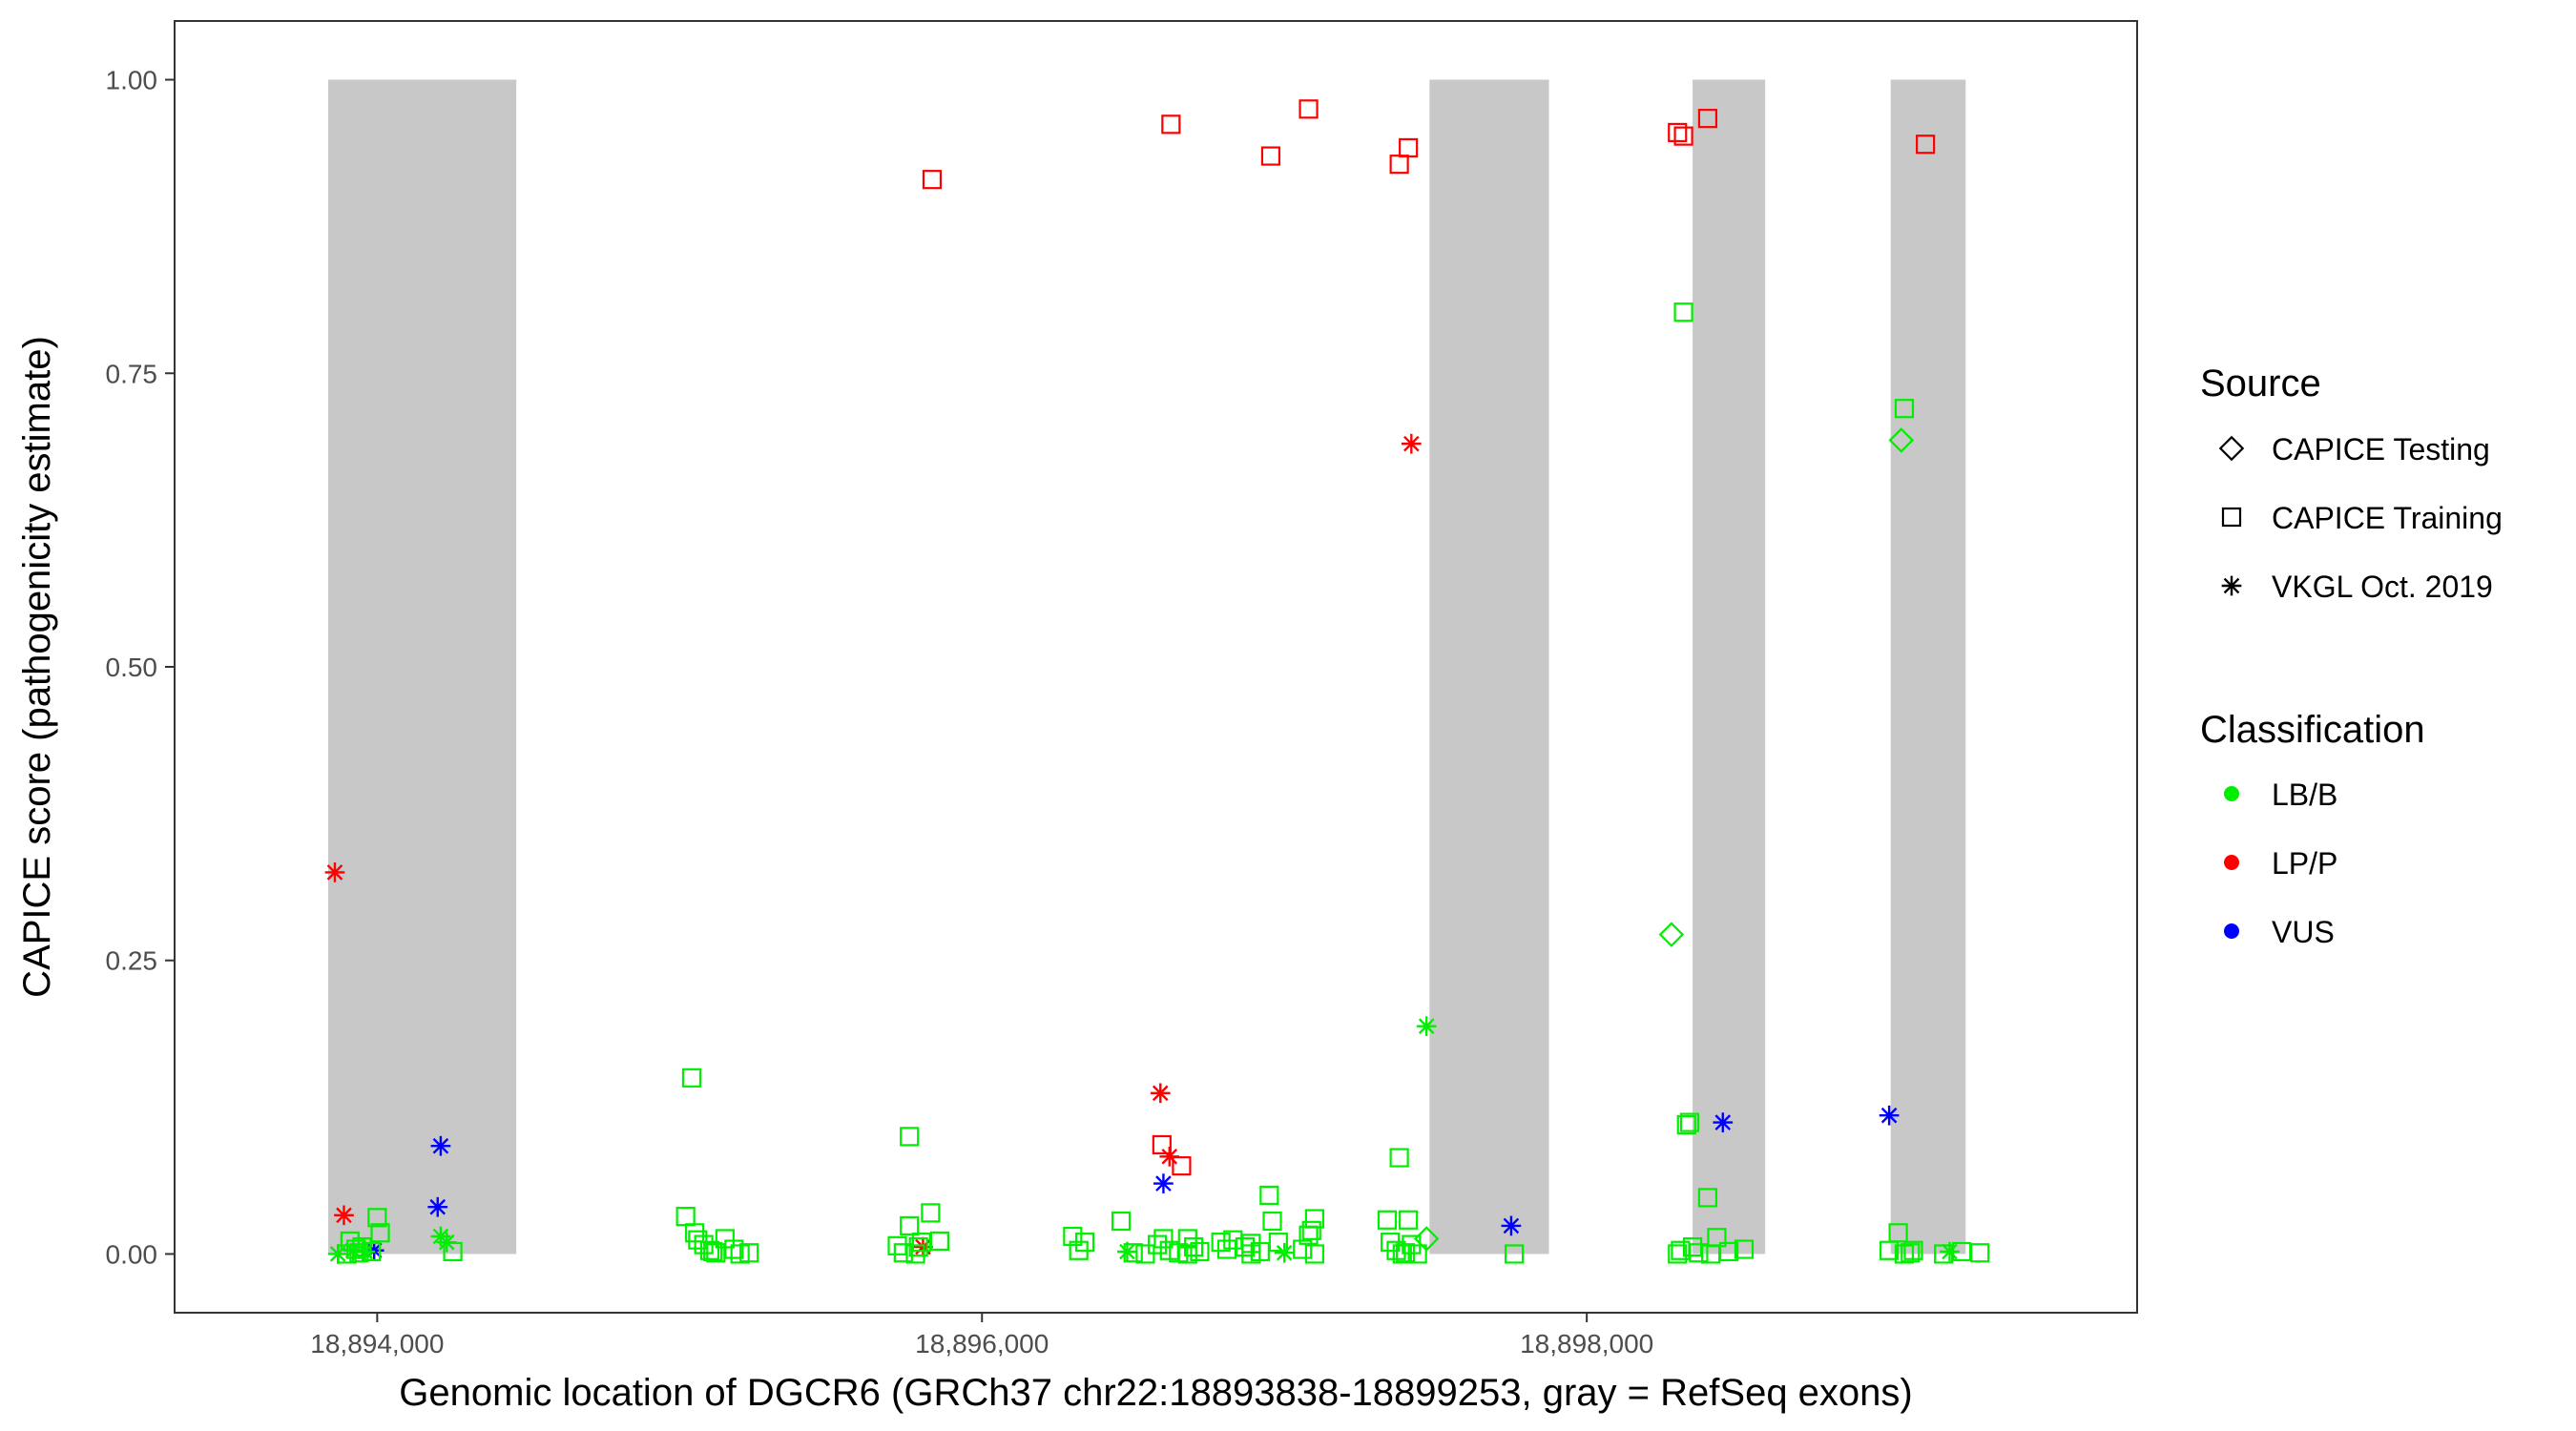 The image size is (2576, 1431). What do you see at coordinates (377, 1343) in the screenshot?
I see `x-tick-label: 18,894,000` at bounding box center [377, 1343].